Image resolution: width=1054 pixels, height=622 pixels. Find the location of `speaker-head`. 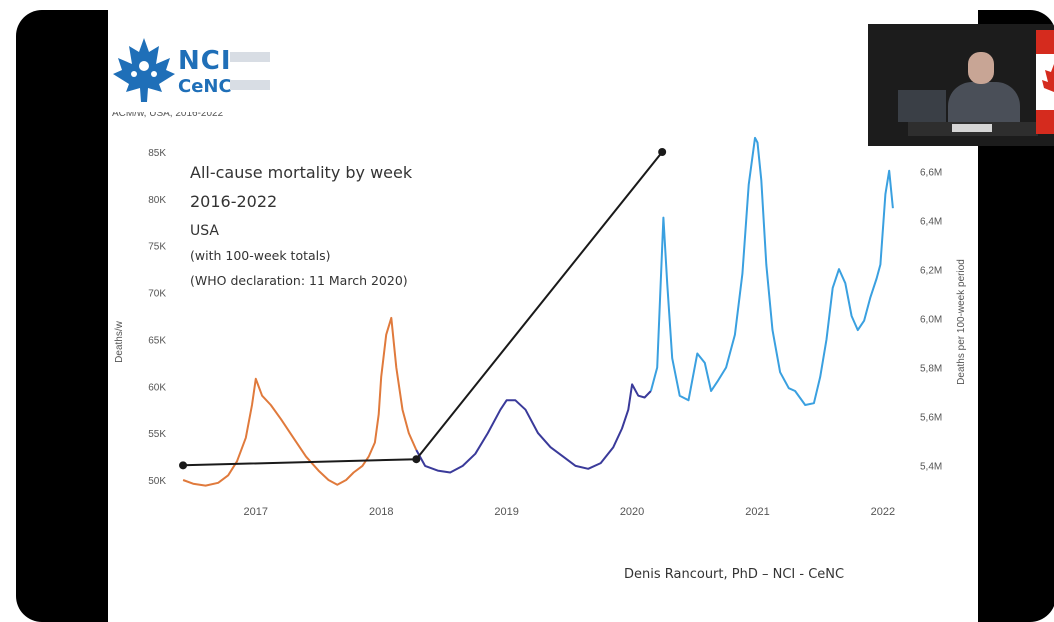

speaker-head is located at coordinates (981, 68).